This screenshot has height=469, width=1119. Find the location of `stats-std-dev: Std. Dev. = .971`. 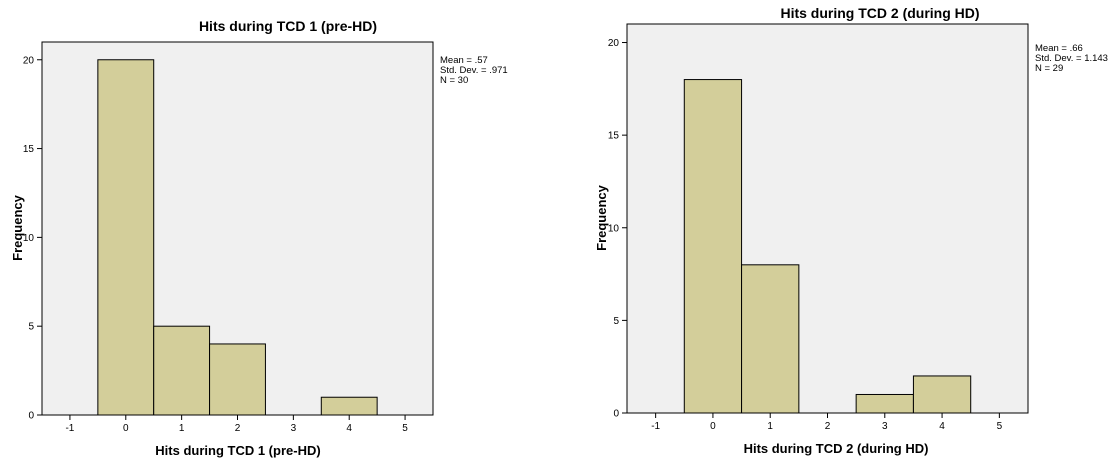

stats-std-dev: Std. Dev. = .971 is located at coordinates (474, 70).